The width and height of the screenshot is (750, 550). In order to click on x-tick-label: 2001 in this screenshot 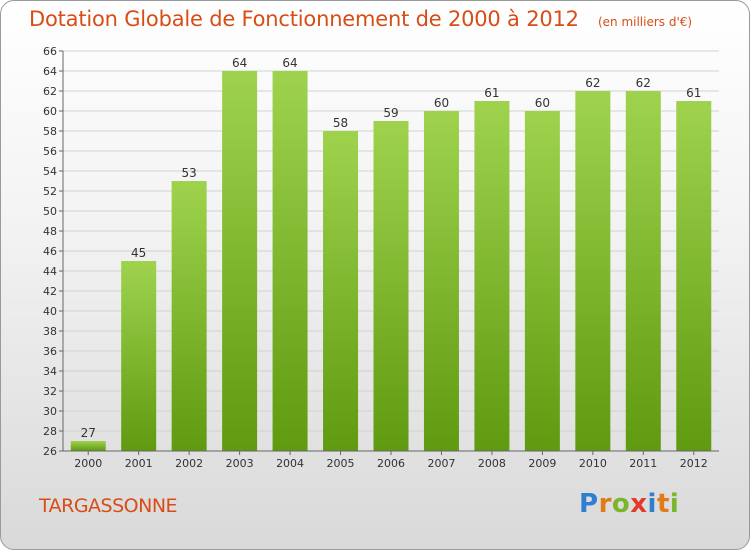, I will do `click(139, 463)`.